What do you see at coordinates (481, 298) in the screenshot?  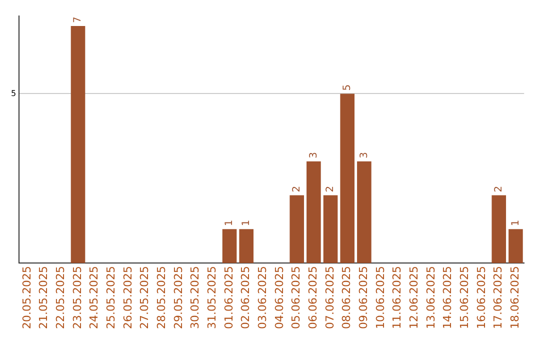 I see `x-tick-label: 16.06.2025` at bounding box center [481, 298].